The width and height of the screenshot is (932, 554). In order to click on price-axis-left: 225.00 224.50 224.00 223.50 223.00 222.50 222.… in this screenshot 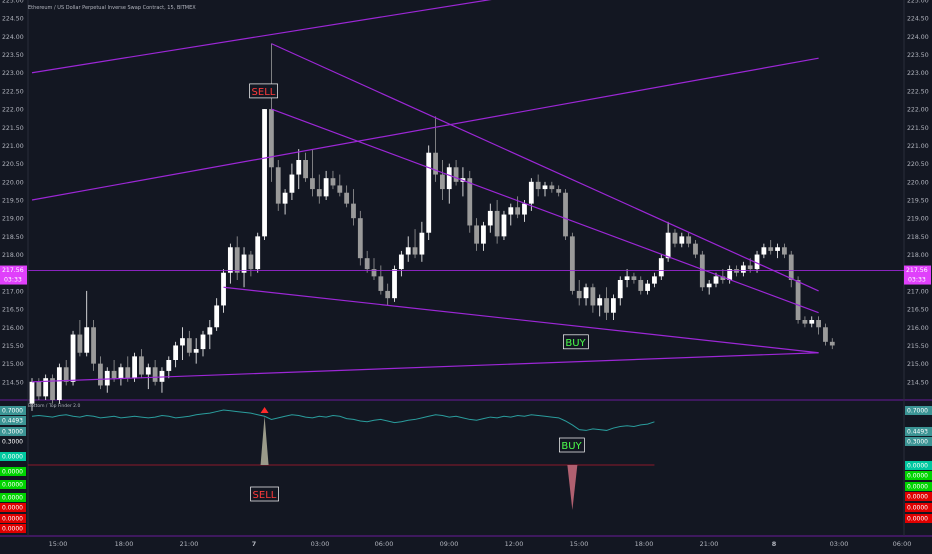, I will do `click(13, 193)`.